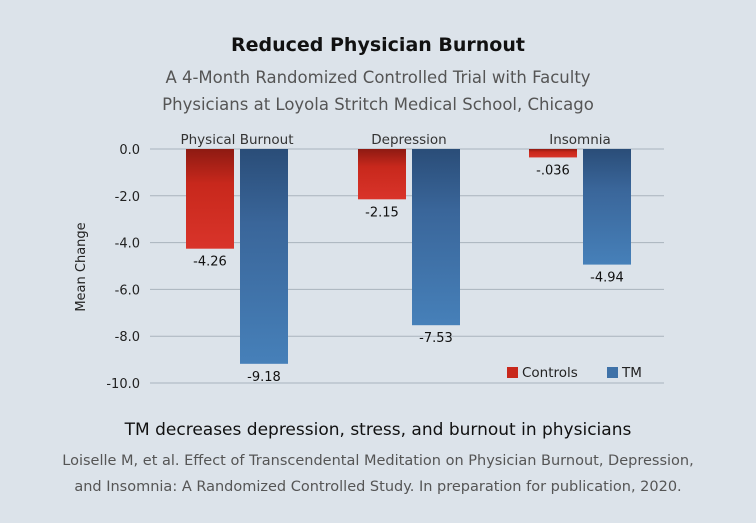 This screenshot has width=756, height=523. Describe the element at coordinates (236, 140) in the screenshot. I see `category-label: Physical Burnout` at that location.